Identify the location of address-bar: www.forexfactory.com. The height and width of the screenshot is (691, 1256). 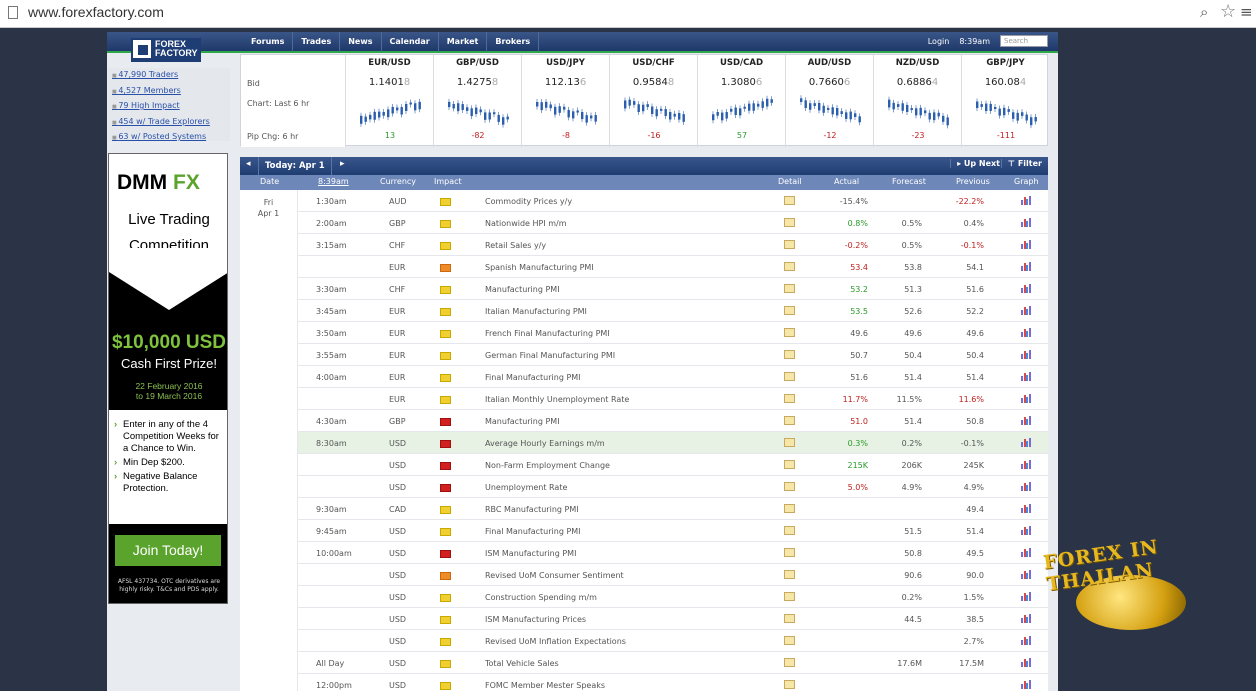
(96, 12).